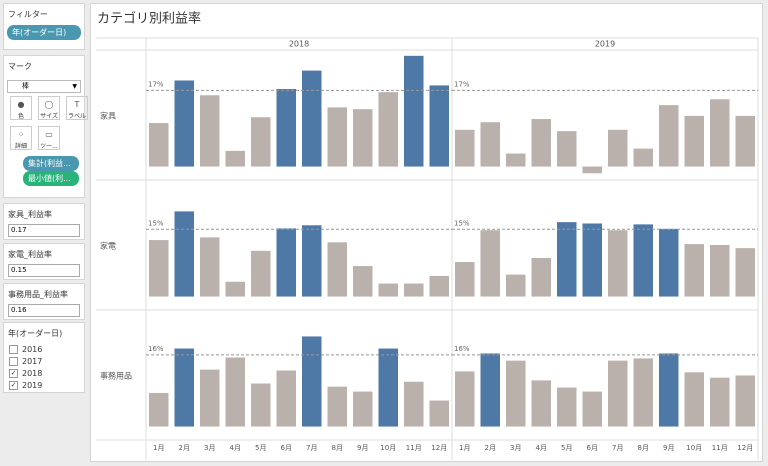  What do you see at coordinates (44, 32) in the screenshot?
I see `filter-pill: 年(オーダー日)` at bounding box center [44, 32].